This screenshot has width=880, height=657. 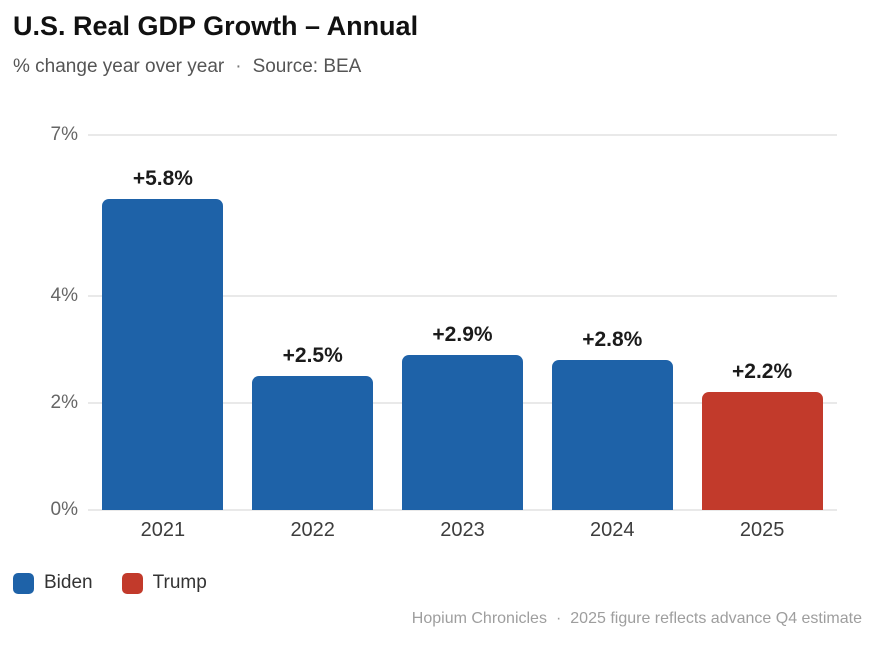 I want to click on x-axis-label-2022: 2022, so click(x=312, y=530).